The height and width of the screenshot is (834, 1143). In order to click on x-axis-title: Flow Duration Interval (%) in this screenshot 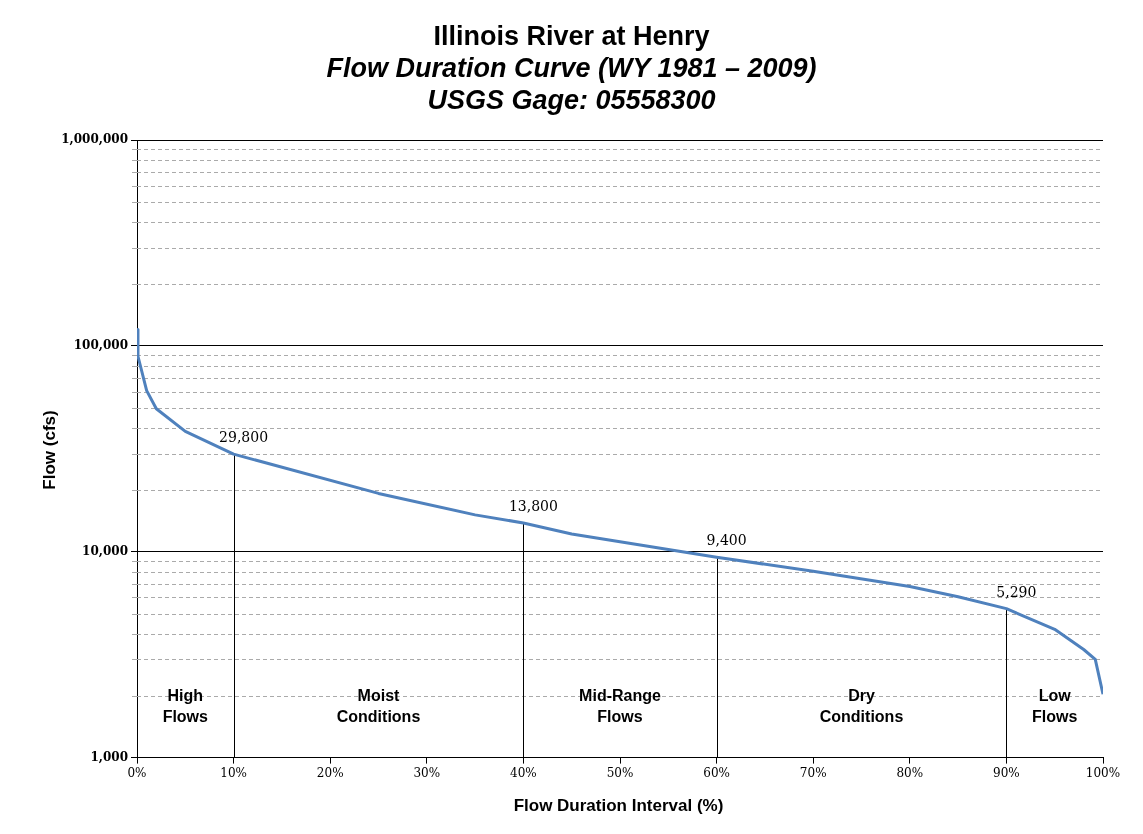, I will do `click(618, 806)`.